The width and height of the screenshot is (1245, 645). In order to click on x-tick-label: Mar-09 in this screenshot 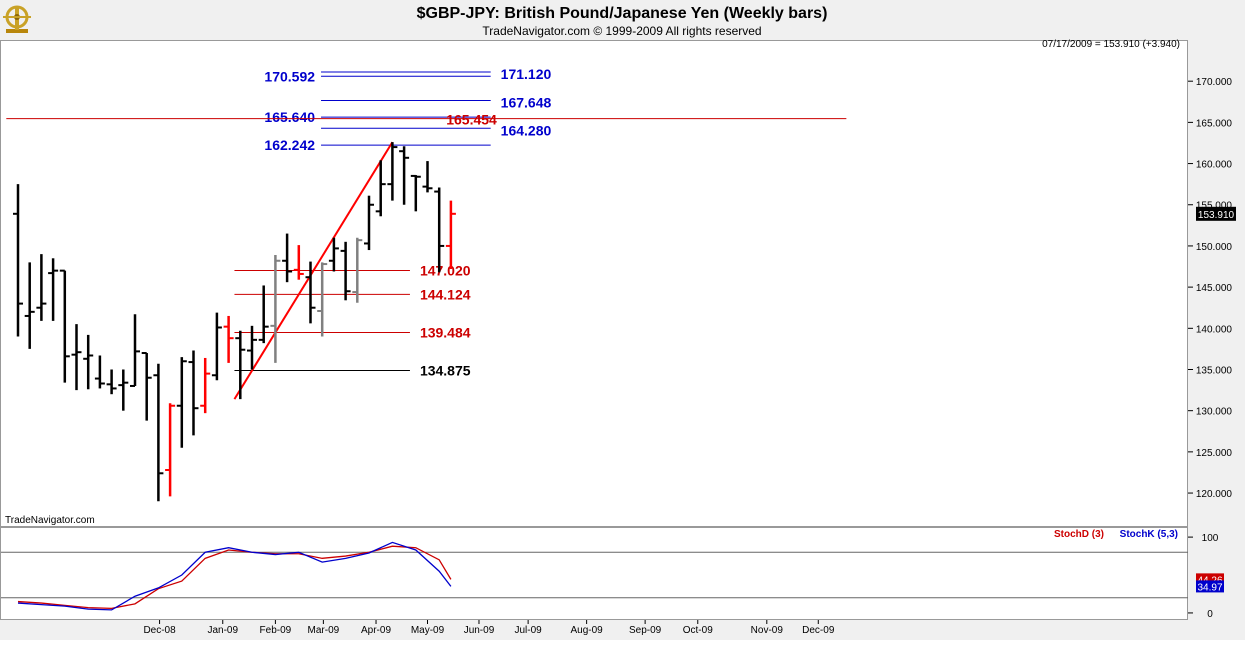, I will do `click(324, 630)`.